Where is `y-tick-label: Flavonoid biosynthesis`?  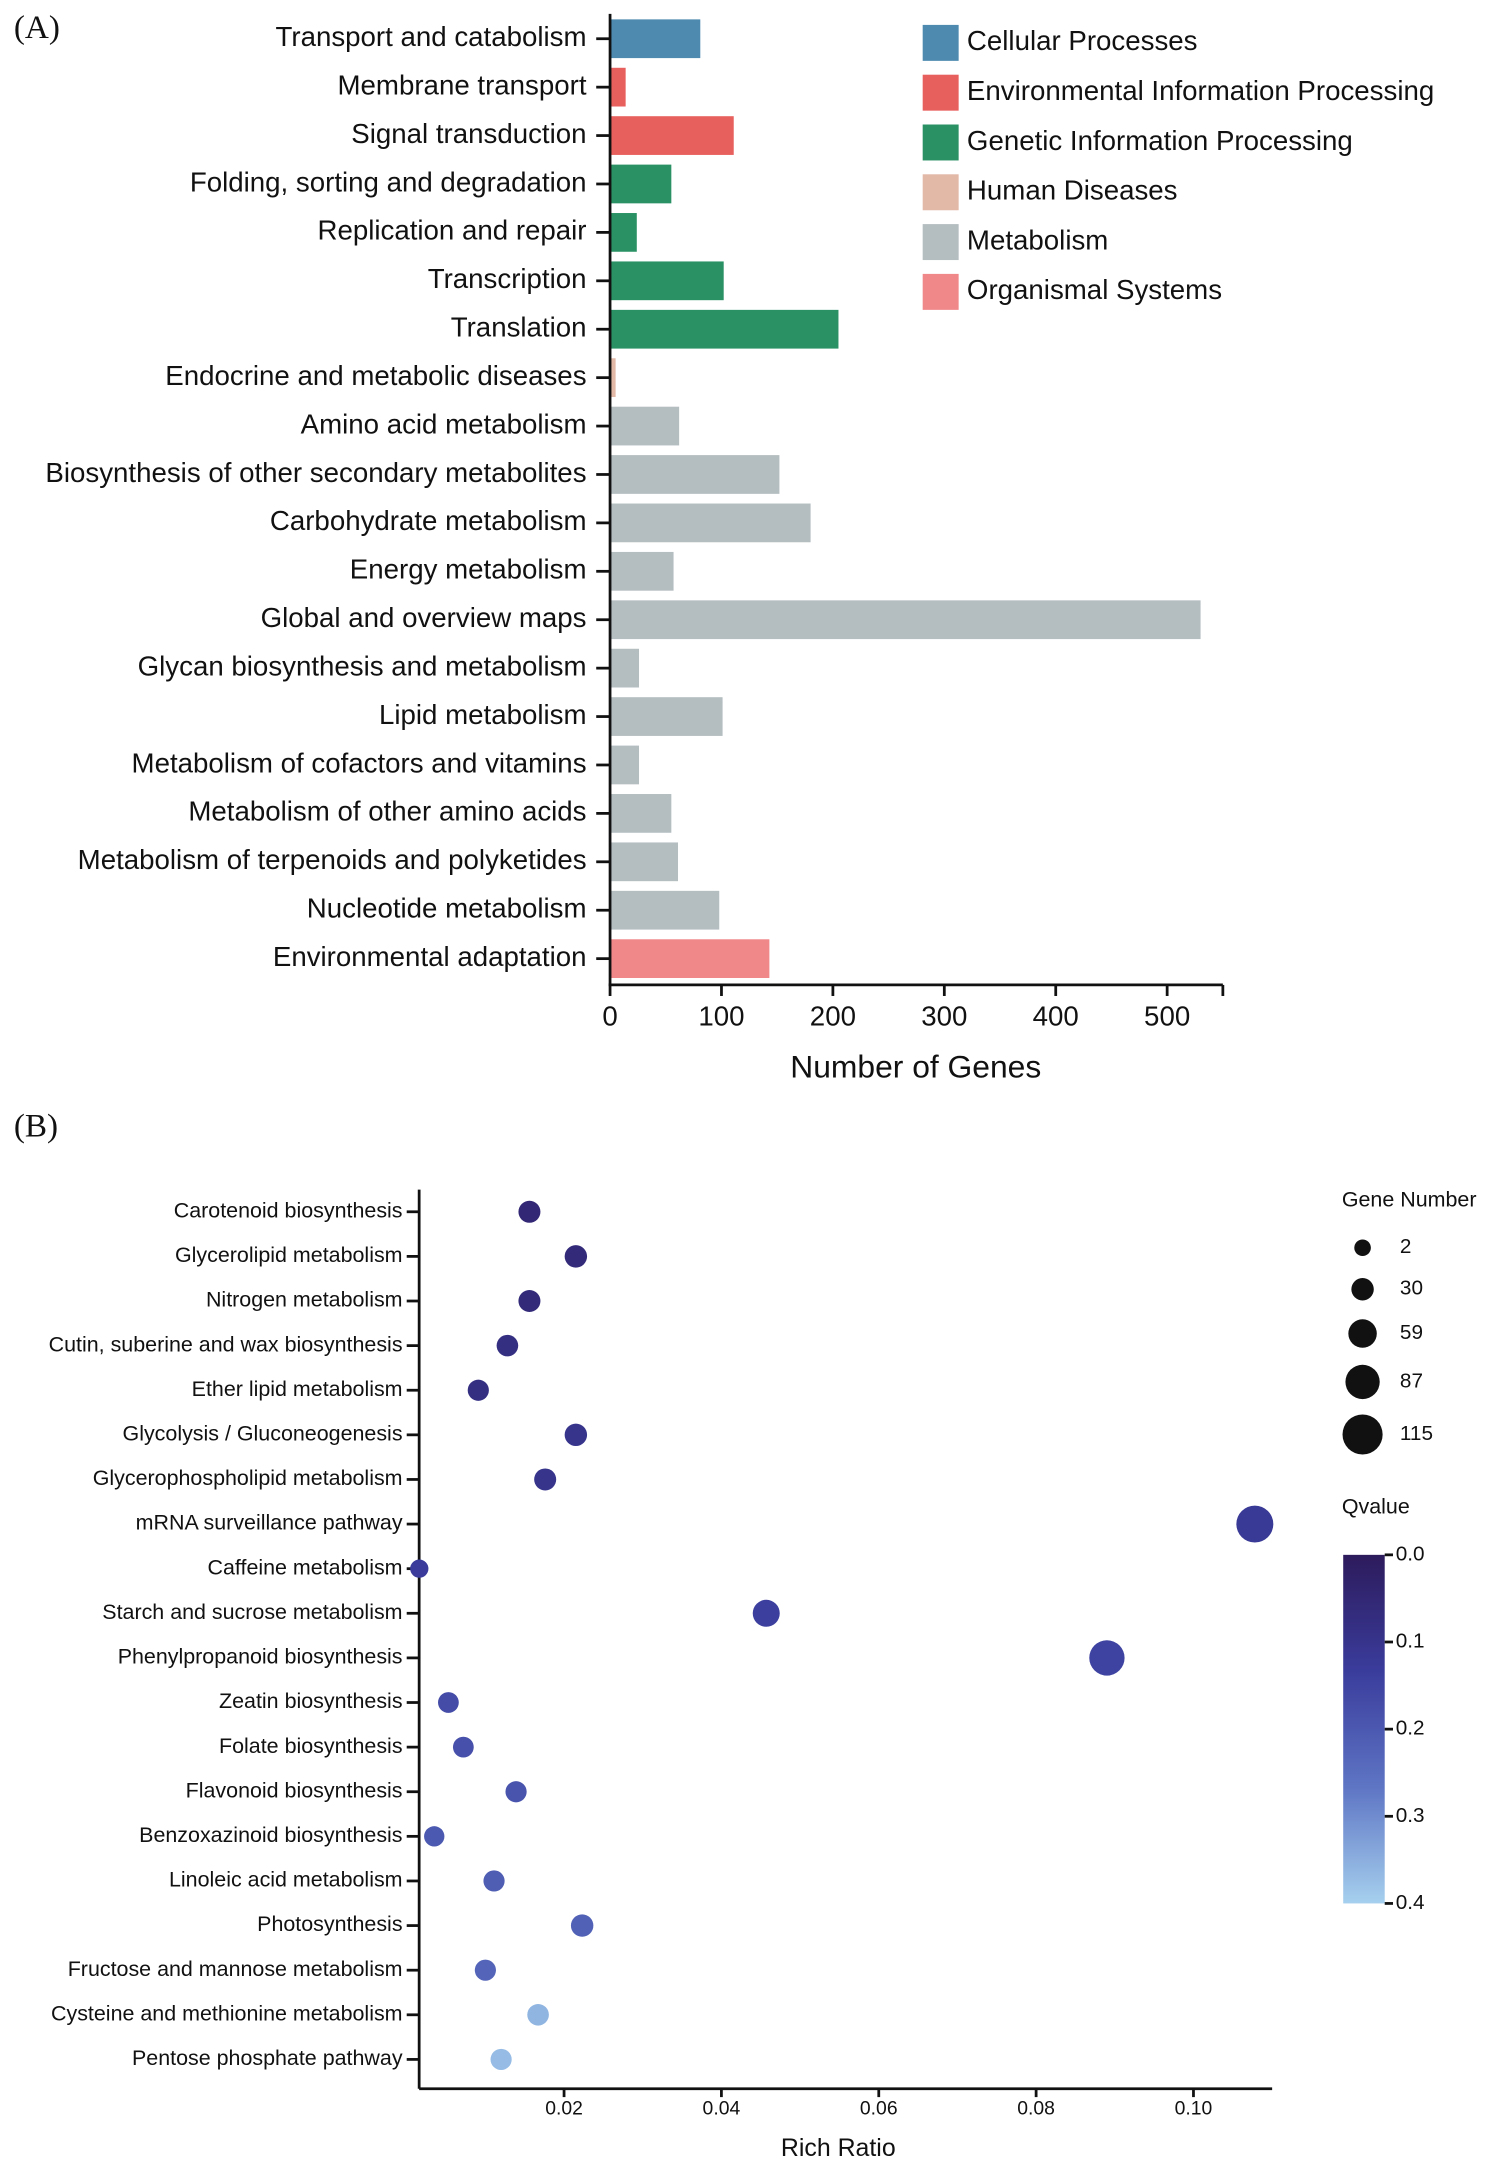 y-tick-label: Flavonoid biosynthesis is located at coordinates (294, 1790).